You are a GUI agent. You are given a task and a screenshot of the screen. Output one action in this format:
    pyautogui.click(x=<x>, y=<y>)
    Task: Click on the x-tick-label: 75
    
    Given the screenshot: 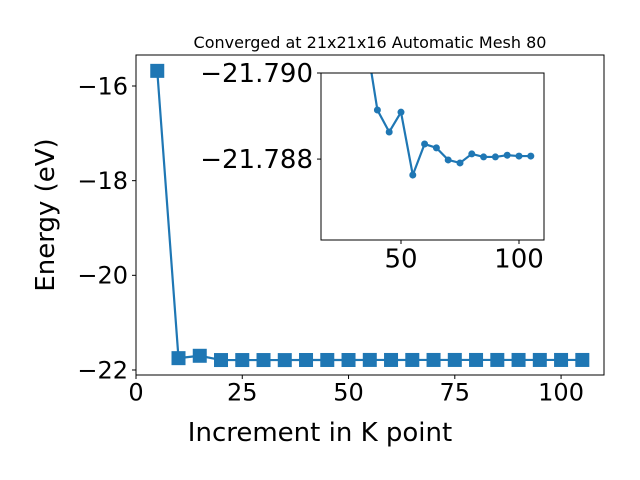 What is the action you would take?
    pyautogui.click(x=455, y=393)
    